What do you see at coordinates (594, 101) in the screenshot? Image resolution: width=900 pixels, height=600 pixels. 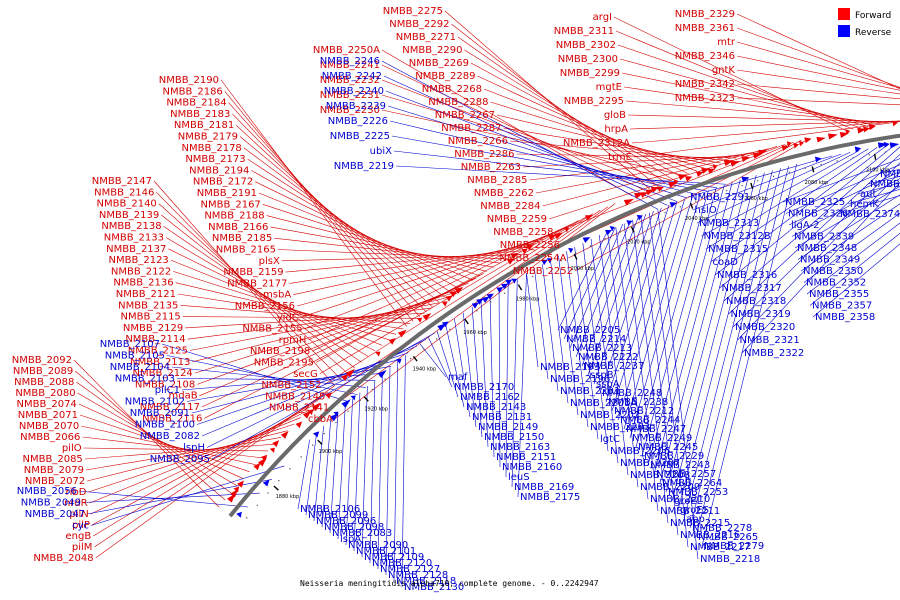 I see `gene-label: NMBB_2295` at bounding box center [594, 101].